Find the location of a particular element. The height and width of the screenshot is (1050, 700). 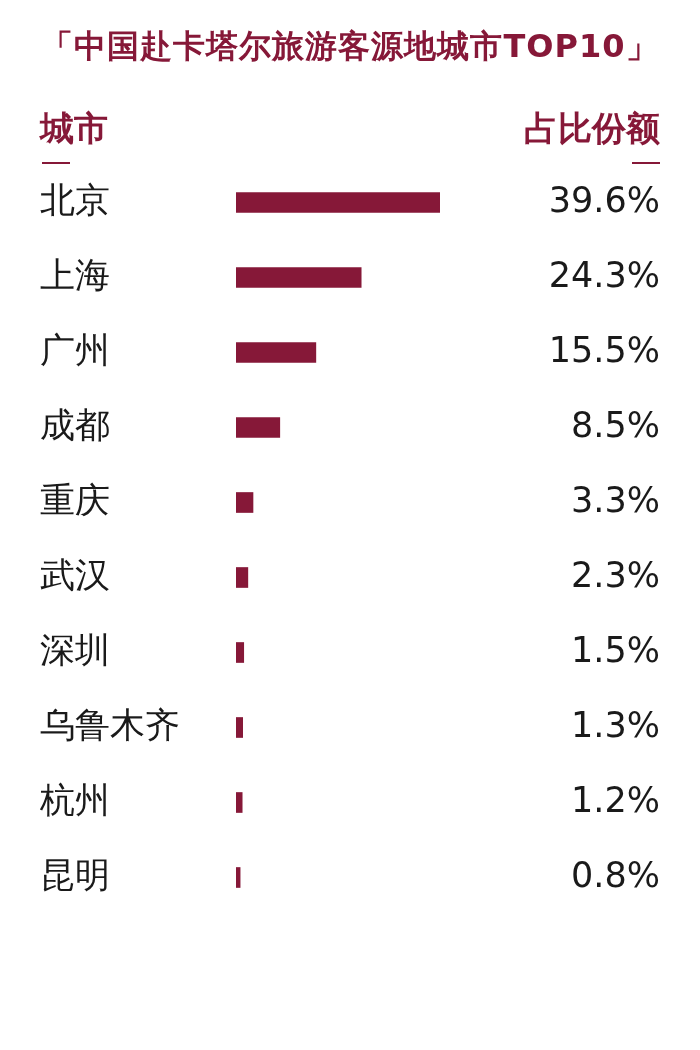

y-tick-label: 广州 is located at coordinates (75, 349).